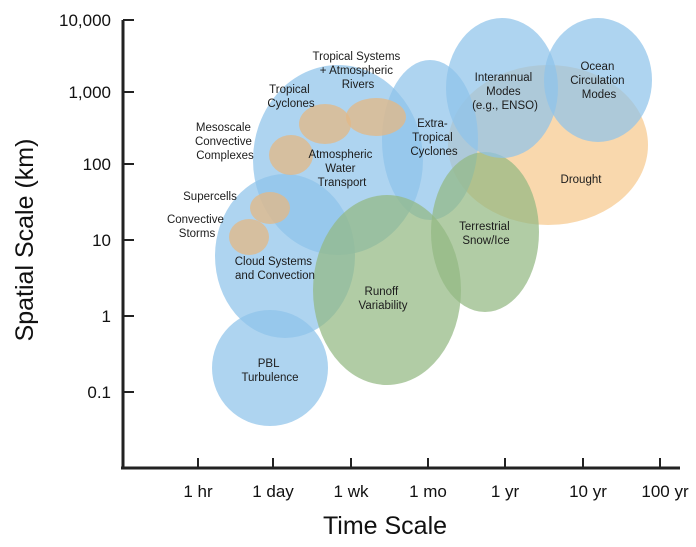 This screenshot has height=547, width=696. I want to click on y-tick-label: 10, so click(101, 240).